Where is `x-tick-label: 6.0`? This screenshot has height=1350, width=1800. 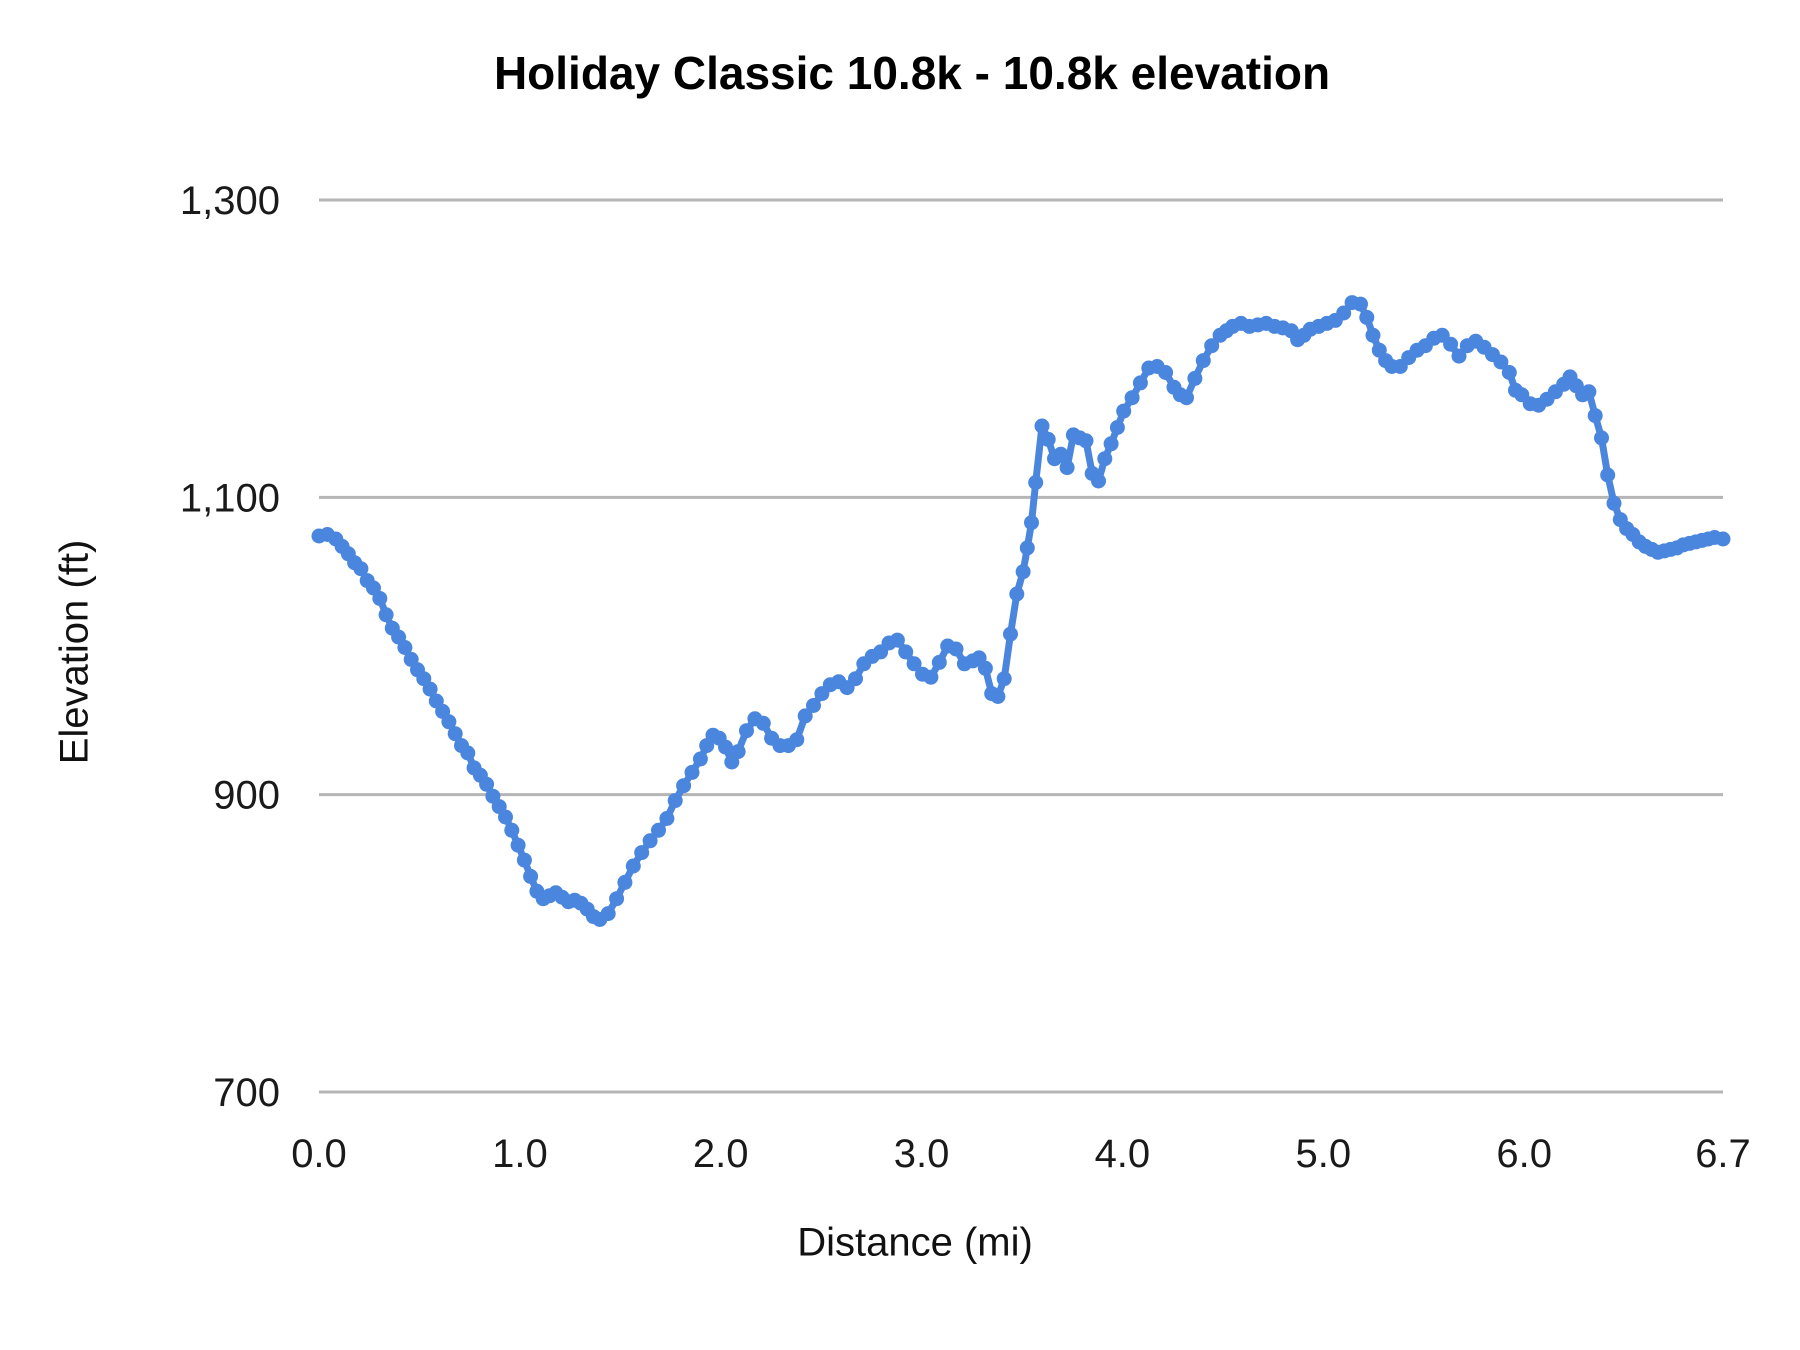 x-tick-label: 6.0 is located at coordinates (1524, 1154).